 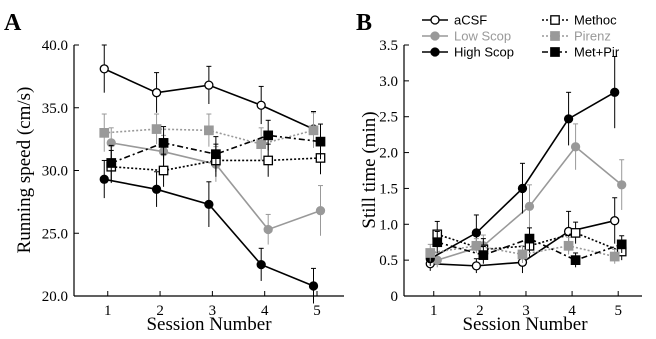 What do you see at coordinates (55, 297) in the screenshot?
I see `panel-a-y-tick-label: 20.0` at bounding box center [55, 297].